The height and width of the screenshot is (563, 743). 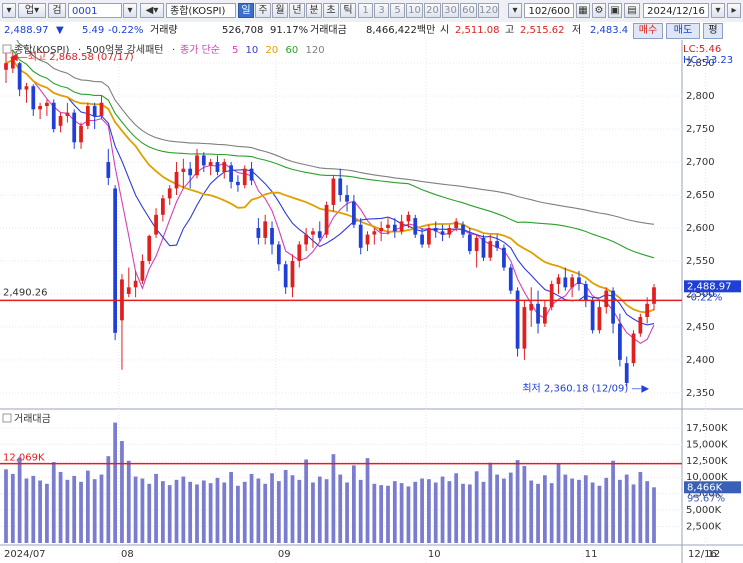 What do you see at coordinates (365, 10) in the screenshot?
I see `interval-button-1: 1` at bounding box center [365, 10].